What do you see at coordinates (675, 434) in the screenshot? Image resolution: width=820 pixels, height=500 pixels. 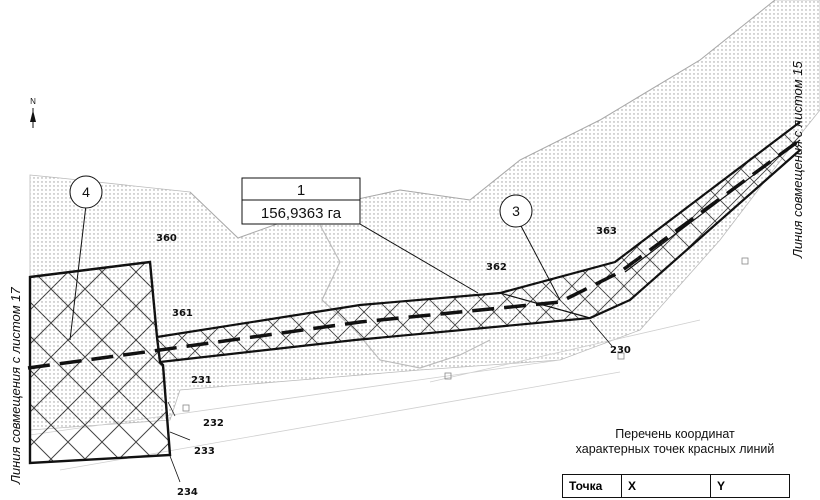 I see `coord-title-line1: Перечень координат` at bounding box center [675, 434].